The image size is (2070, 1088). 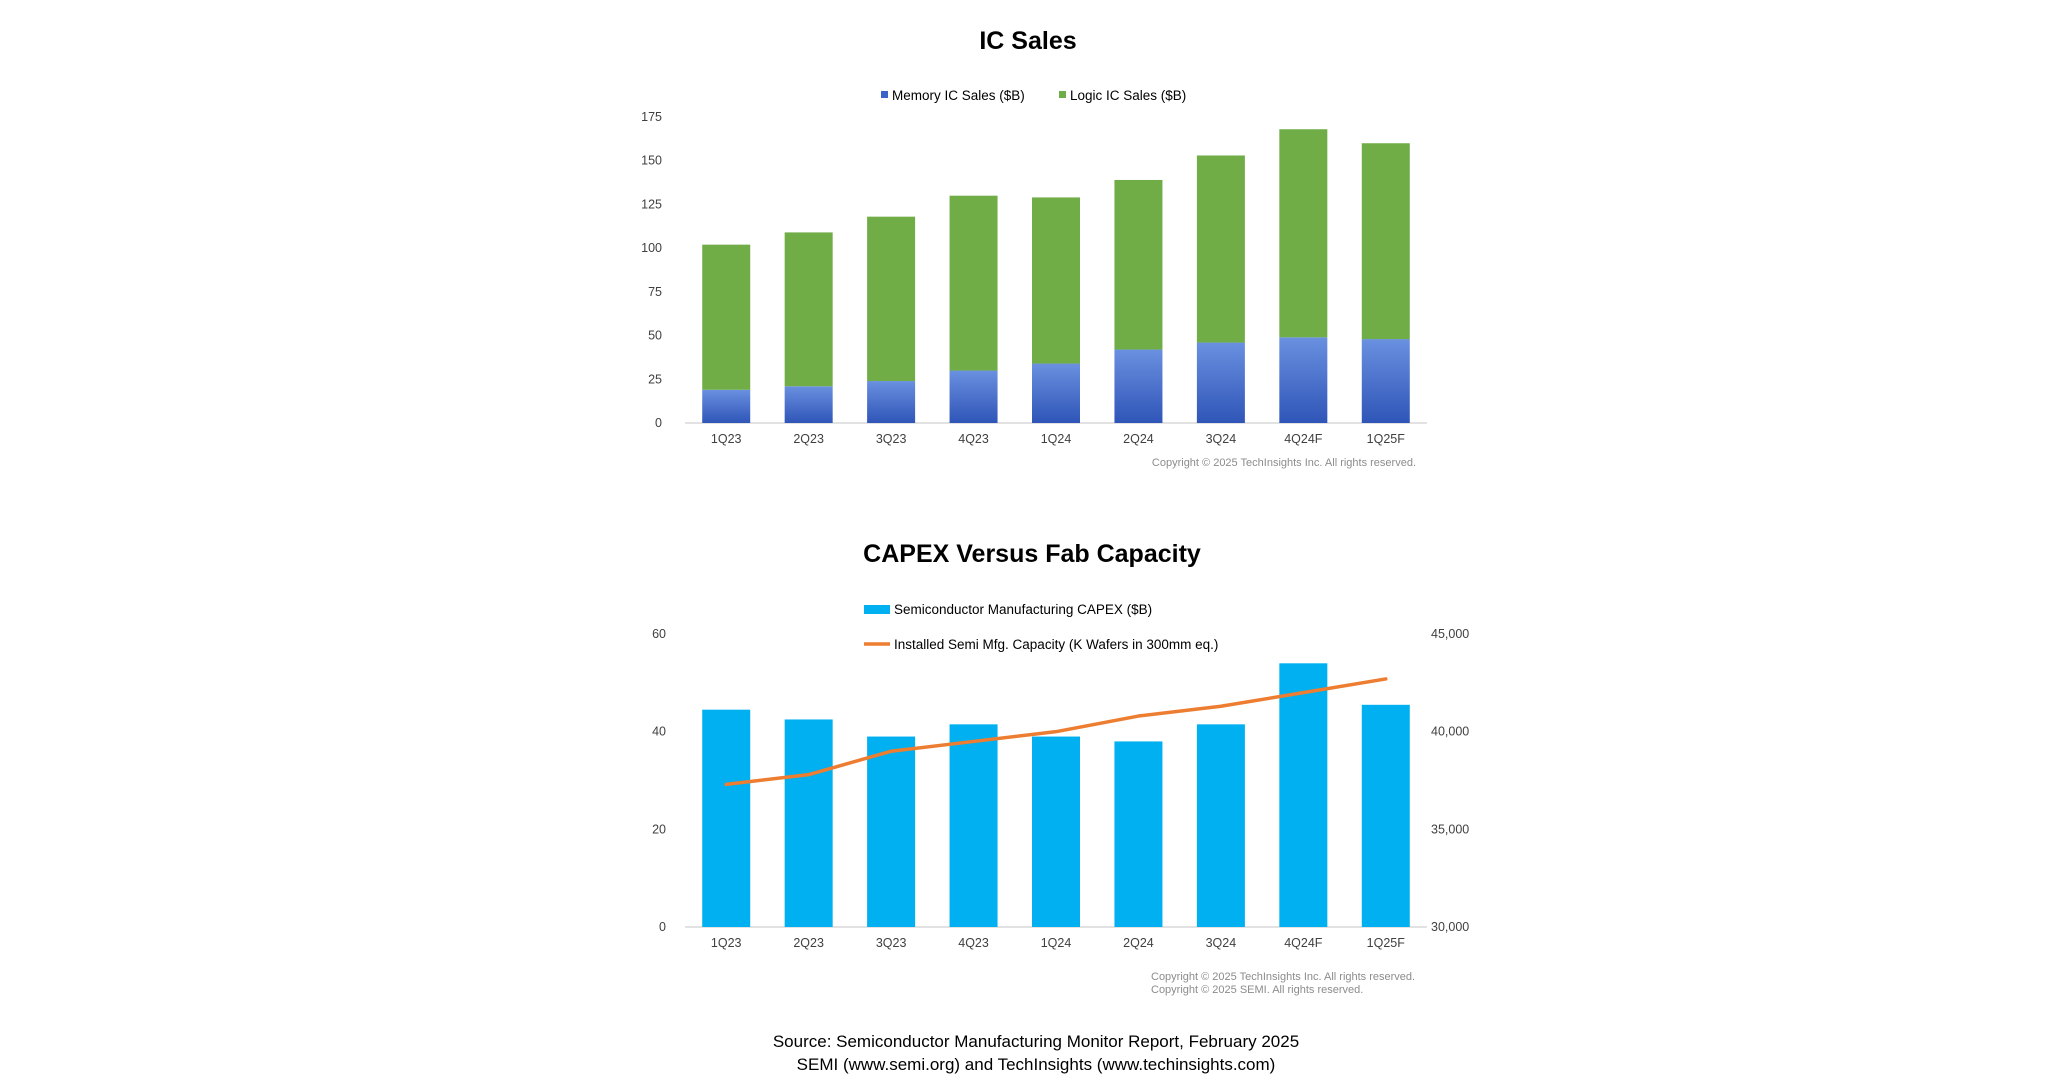 What do you see at coordinates (655, 379) in the screenshot?
I see `y-tick-label: 25` at bounding box center [655, 379].